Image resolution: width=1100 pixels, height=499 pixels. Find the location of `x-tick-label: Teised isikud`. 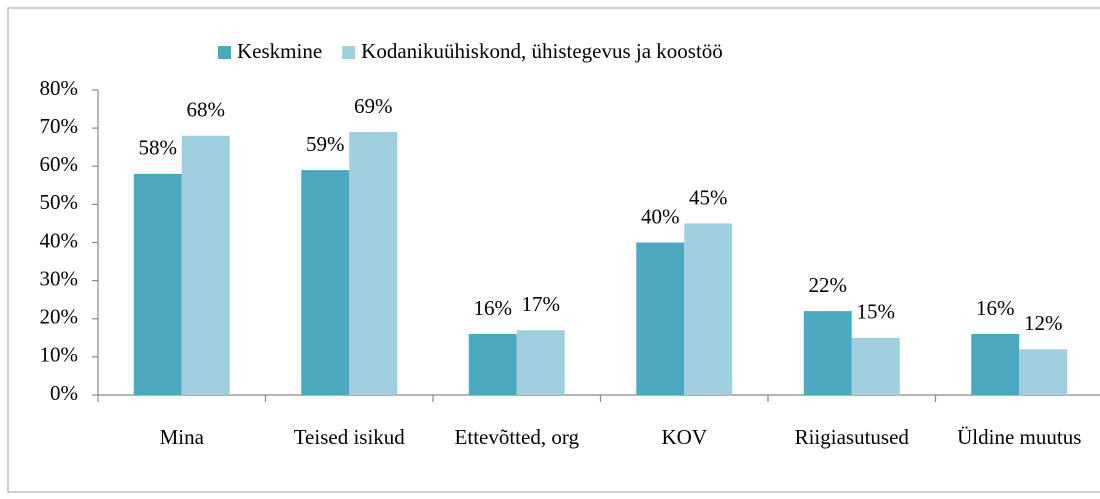

x-tick-label: Teised isikud is located at coordinates (350, 437).